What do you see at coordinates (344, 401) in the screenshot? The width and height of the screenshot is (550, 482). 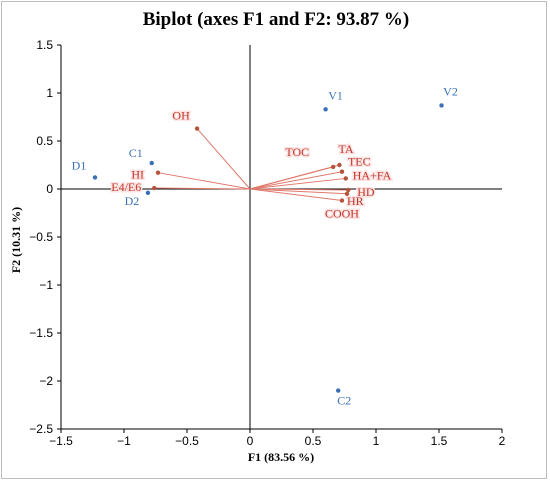 I see `observation-label: C2` at bounding box center [344, 401].